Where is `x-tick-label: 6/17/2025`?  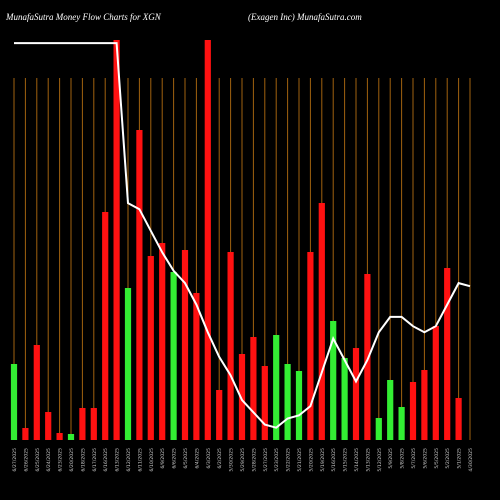
x-tick-label: 6/17/2025 is located at coordinates (95, 460).